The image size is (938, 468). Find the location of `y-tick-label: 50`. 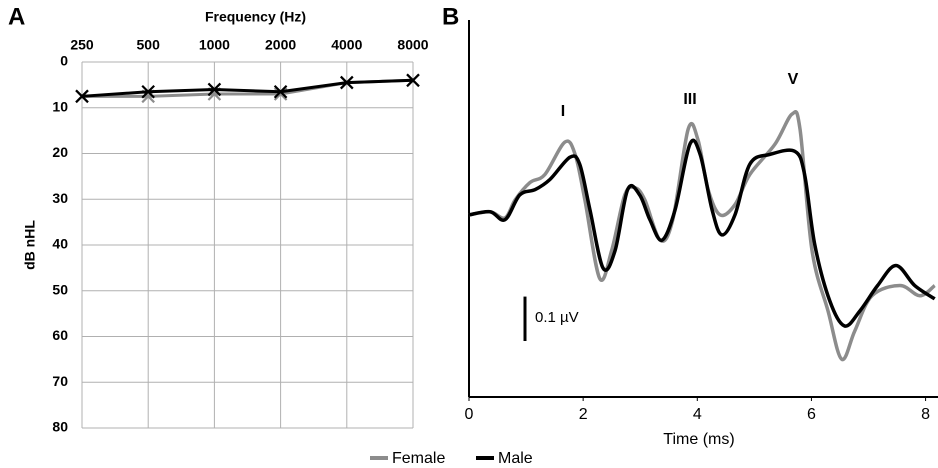

y-tick-label: 50 is located at coordinates (60, 289).